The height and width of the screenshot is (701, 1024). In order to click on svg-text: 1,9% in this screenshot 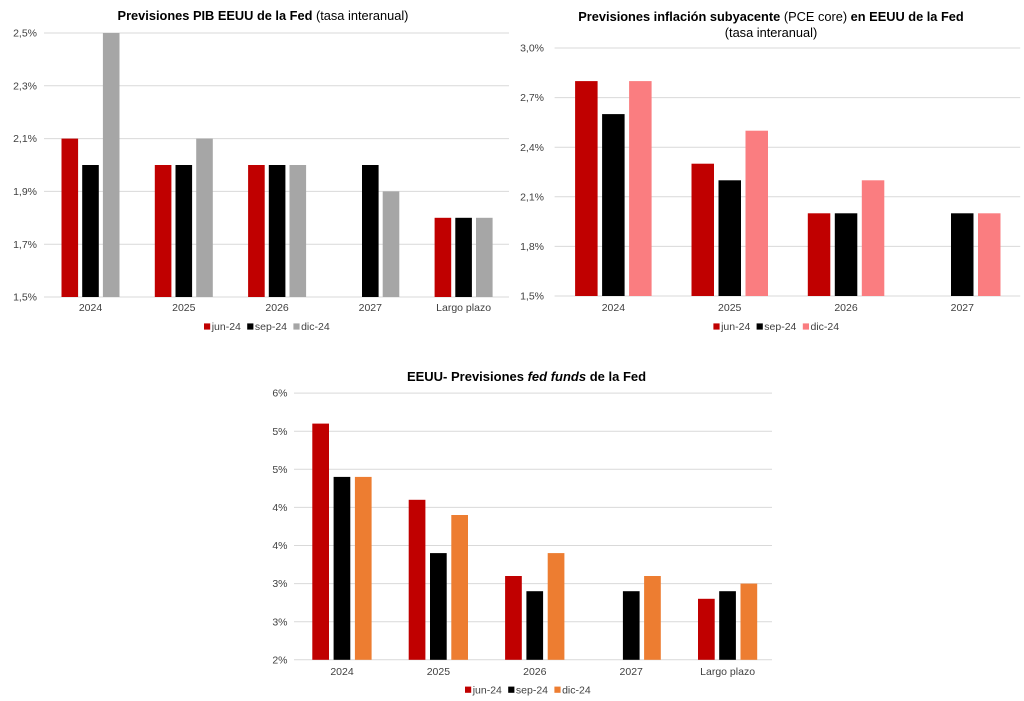, I will do `click(25, 192)`.